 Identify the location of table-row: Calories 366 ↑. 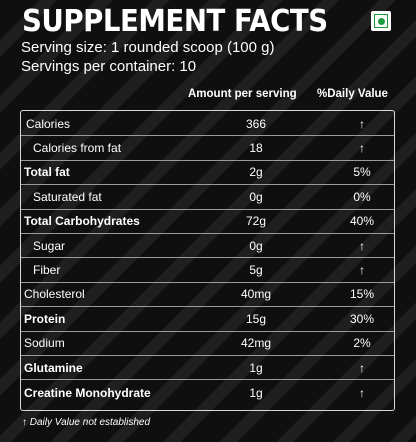
(207, 124).